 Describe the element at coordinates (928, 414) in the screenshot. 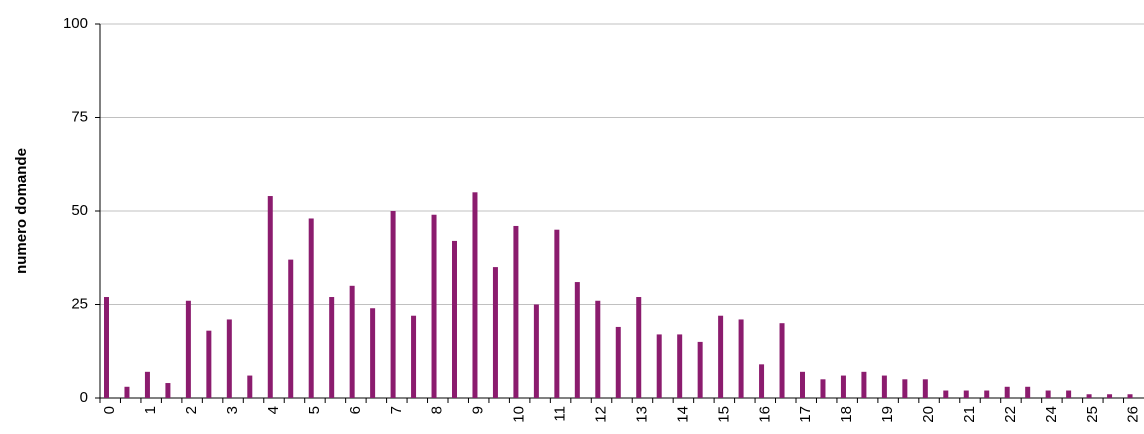

I see `x-tick-label: 20` at that location.